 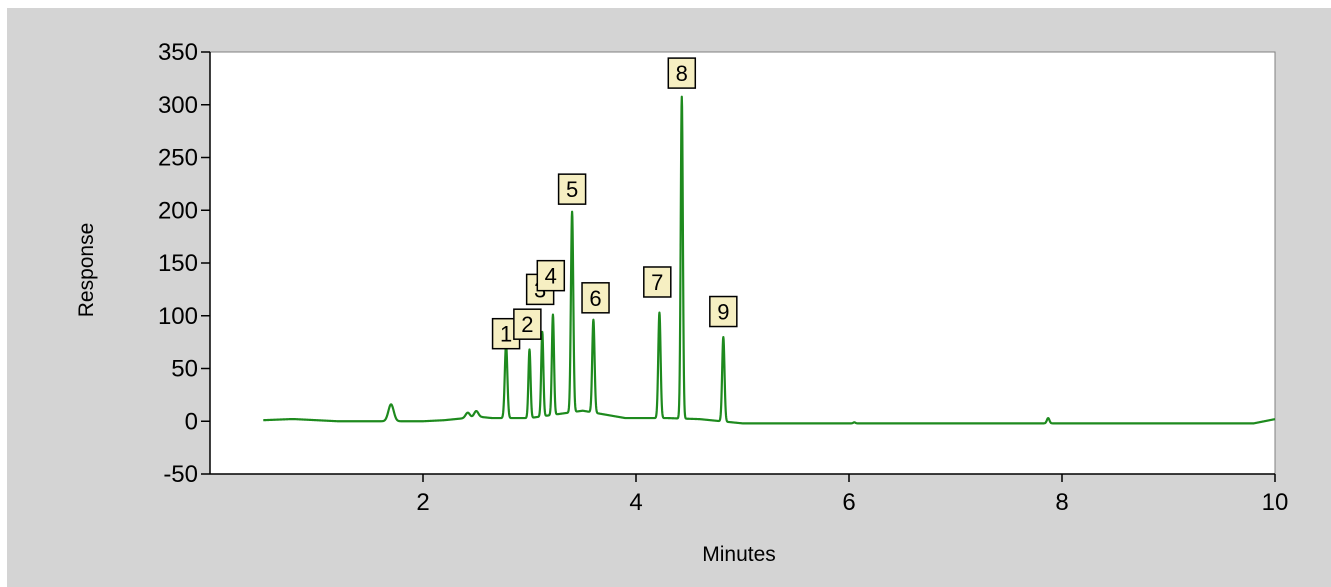 I want to click on y-axis-title: Response, so click(x=86, y=270).